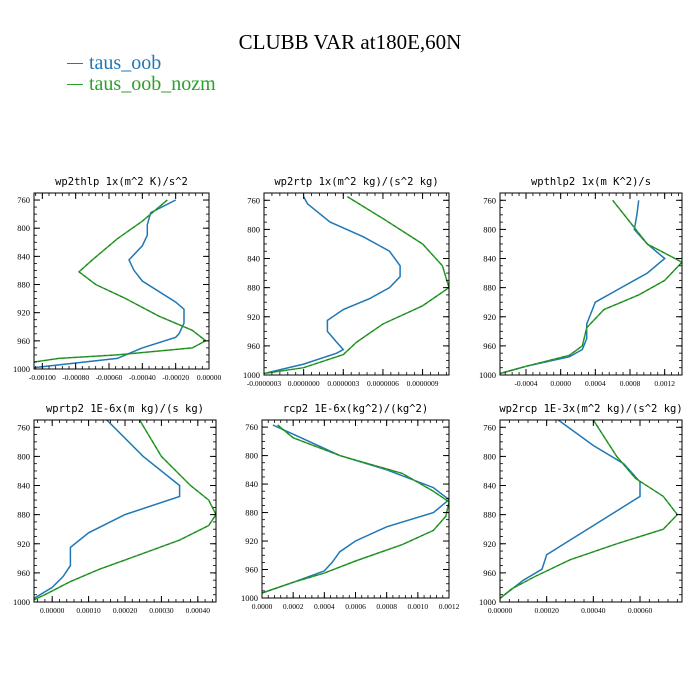  What do you see at coordinates (42, 377) in the screenshot?
I see `x-tick-label: -0.00100` at bounding box center [42, 377].